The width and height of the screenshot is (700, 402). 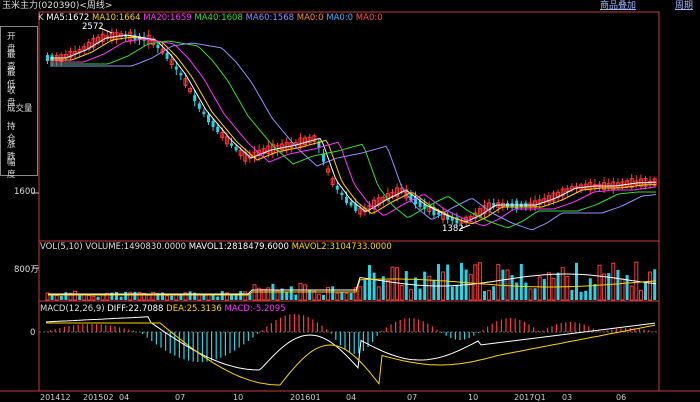 What do you see at coordinates (473, 397) in the screenshot?
I see `x-tick: 10` at bounding box center [473, 397].